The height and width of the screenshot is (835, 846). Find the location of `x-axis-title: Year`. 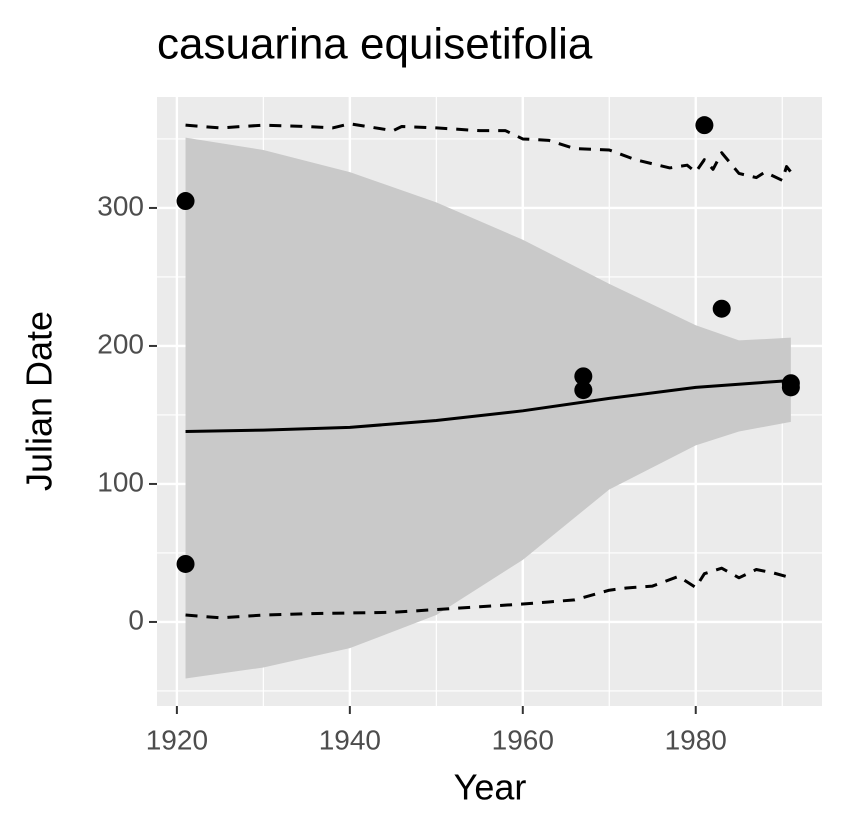

x-axis-title: Year is located at coordinates (490, 787).